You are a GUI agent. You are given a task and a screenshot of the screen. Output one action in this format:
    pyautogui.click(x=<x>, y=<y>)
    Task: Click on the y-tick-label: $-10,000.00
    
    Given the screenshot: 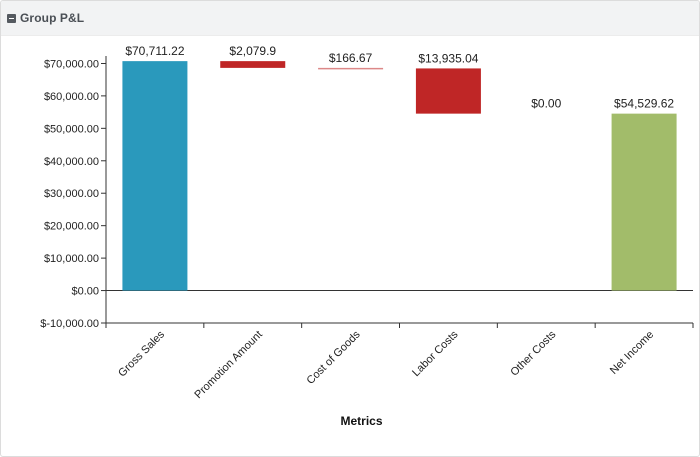 What is the action you would take?
    pyautogui.click(x=69, y=324)
    